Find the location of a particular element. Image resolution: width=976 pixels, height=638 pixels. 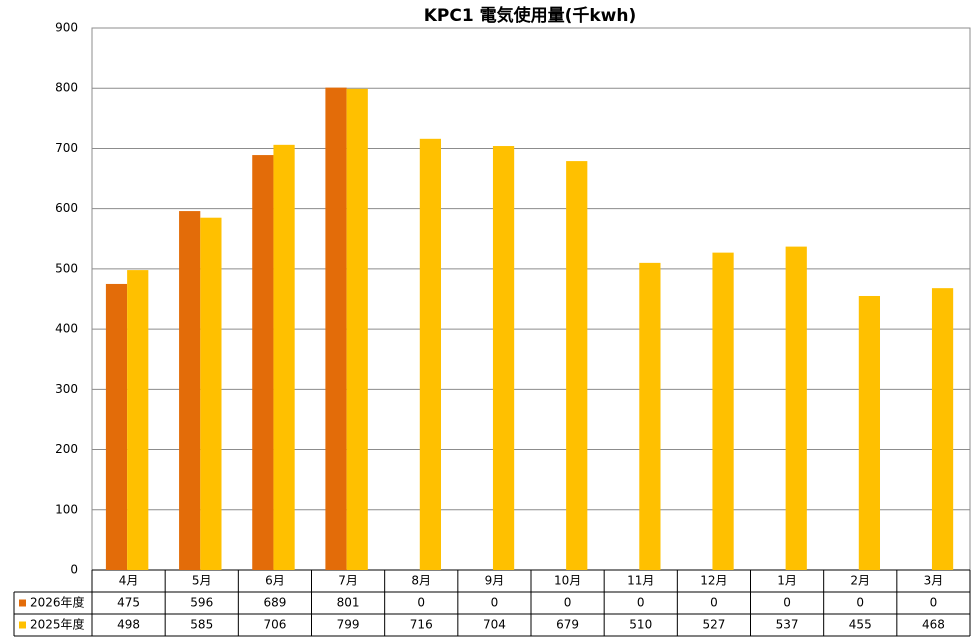

y-tick-label: 900 is located at coordinates (66, 28).